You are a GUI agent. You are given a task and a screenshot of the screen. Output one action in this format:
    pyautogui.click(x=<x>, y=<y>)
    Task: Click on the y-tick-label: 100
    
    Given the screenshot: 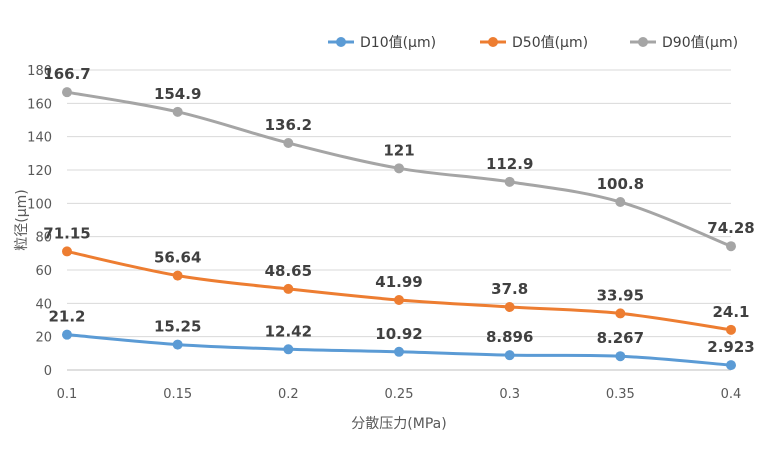 What is the action you would take?
    pyautogui.click(x=39, y=204)
    